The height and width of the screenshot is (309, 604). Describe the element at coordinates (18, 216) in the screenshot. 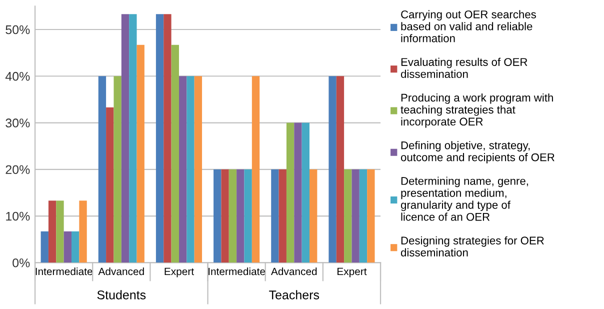

I see `y-tick-label: 10%` at that location.